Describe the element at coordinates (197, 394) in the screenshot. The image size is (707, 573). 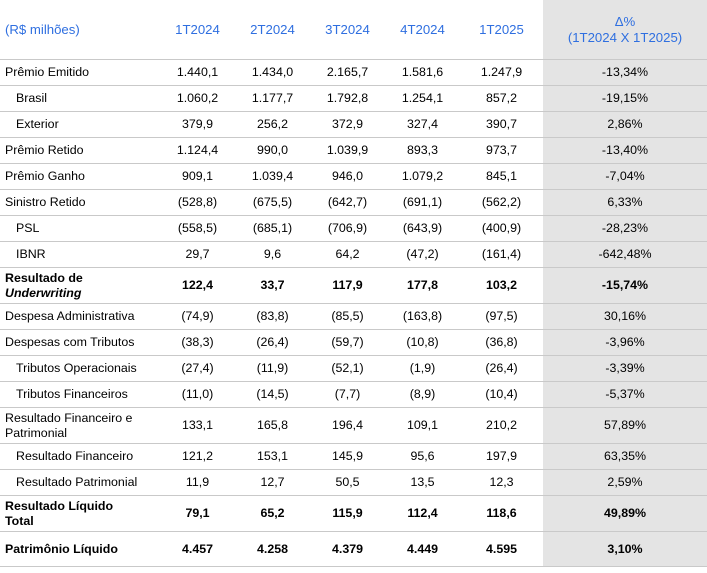
I see `cell-value: (11,0)` at that location.